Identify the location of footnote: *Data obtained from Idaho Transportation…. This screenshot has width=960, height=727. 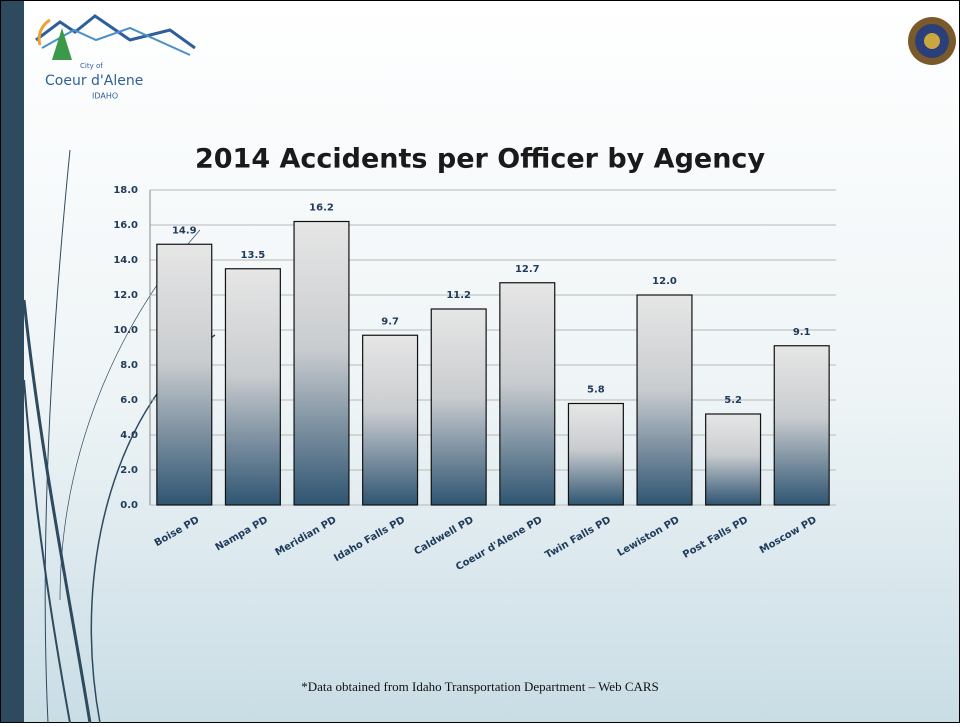
(480, 686).